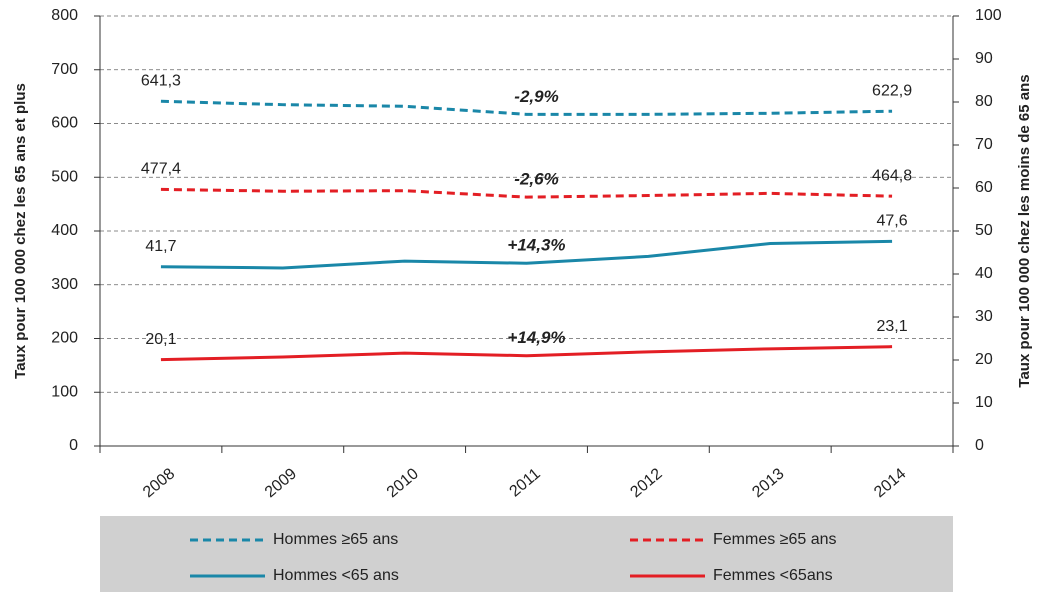 The height and width of the screenshot is (592, 1040). What do you see at coordinates (984, 58) in the screenshot?
I see `y2-tick-label: 90` at bounding box center [984, 58].